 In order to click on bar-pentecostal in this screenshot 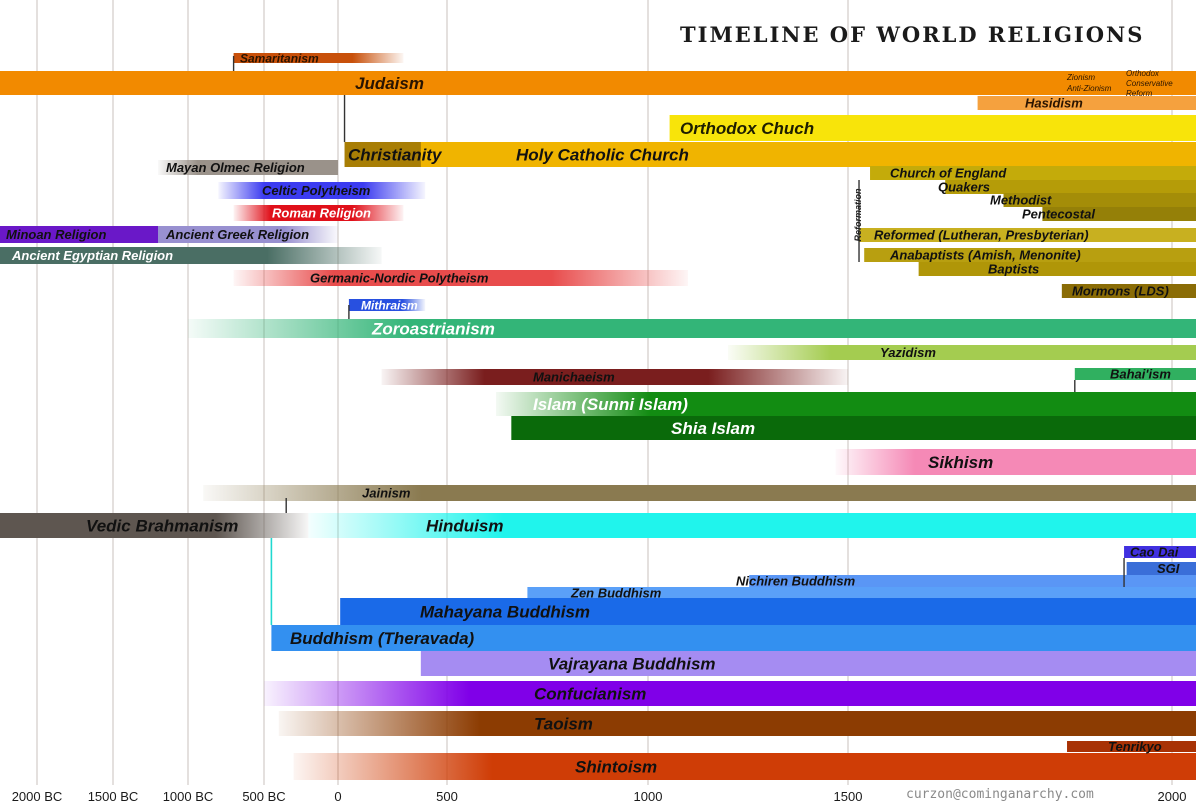, I will do `click(1119, 214)`.